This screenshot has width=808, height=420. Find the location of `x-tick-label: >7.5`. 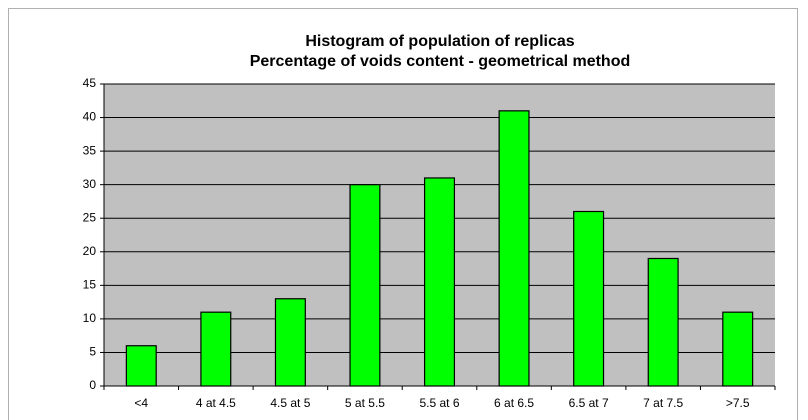

x-tick-label: >7.5 is located at coordinates (738, 403).